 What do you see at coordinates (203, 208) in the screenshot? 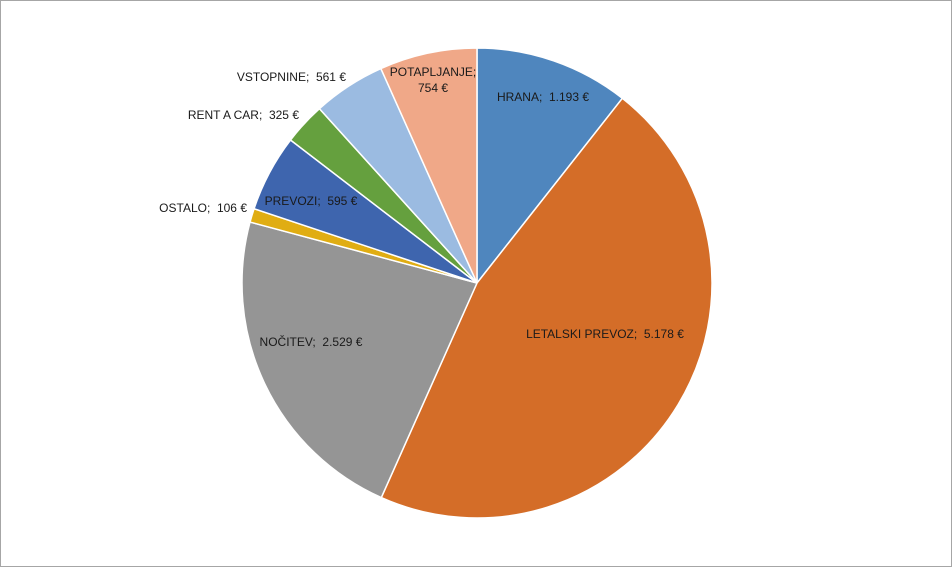
I see `data-label-ostalo: OSTALO; 106 €` at bounding box center [203, 208].